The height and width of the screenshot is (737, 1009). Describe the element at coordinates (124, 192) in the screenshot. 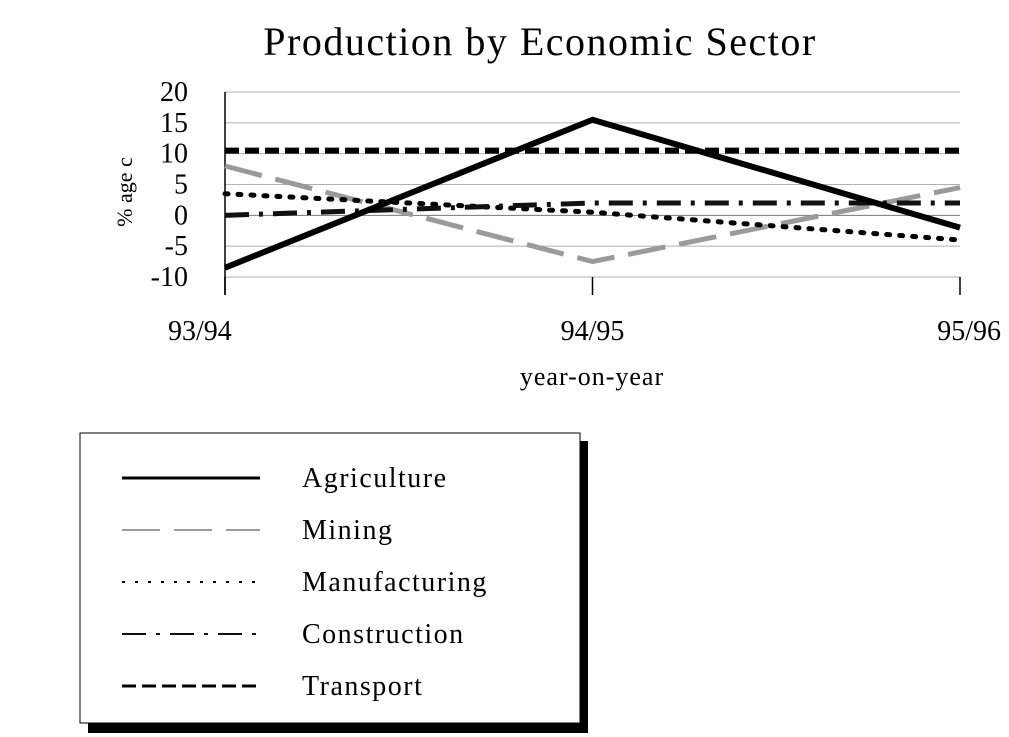

I see `y-axis-label: % age c` at that location.